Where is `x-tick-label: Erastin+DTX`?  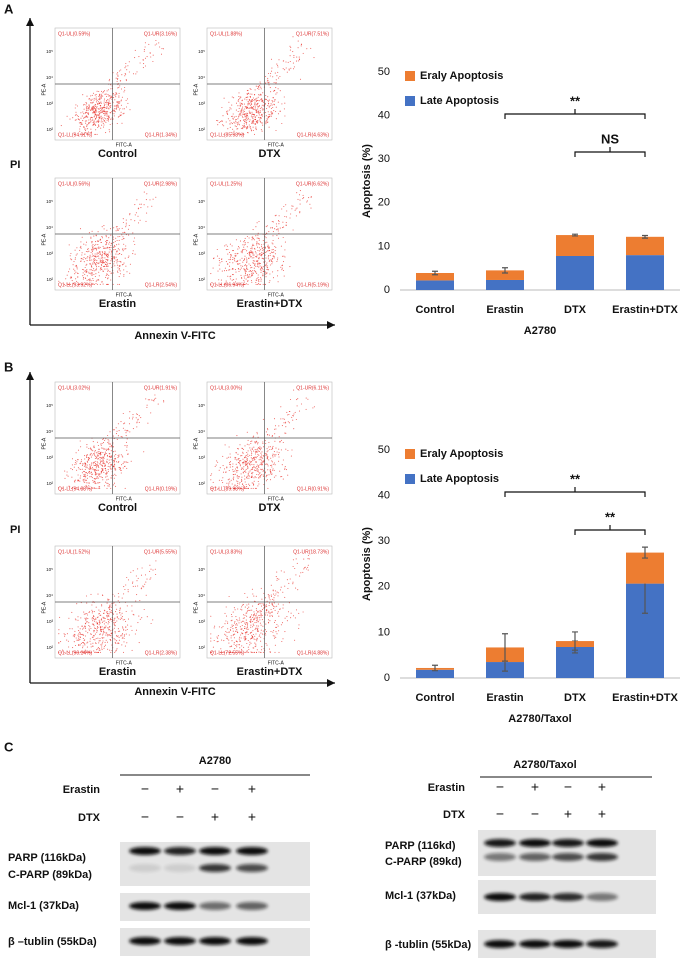
x-tick-label: Erastin+DTX is located at coordinates (645, 310).